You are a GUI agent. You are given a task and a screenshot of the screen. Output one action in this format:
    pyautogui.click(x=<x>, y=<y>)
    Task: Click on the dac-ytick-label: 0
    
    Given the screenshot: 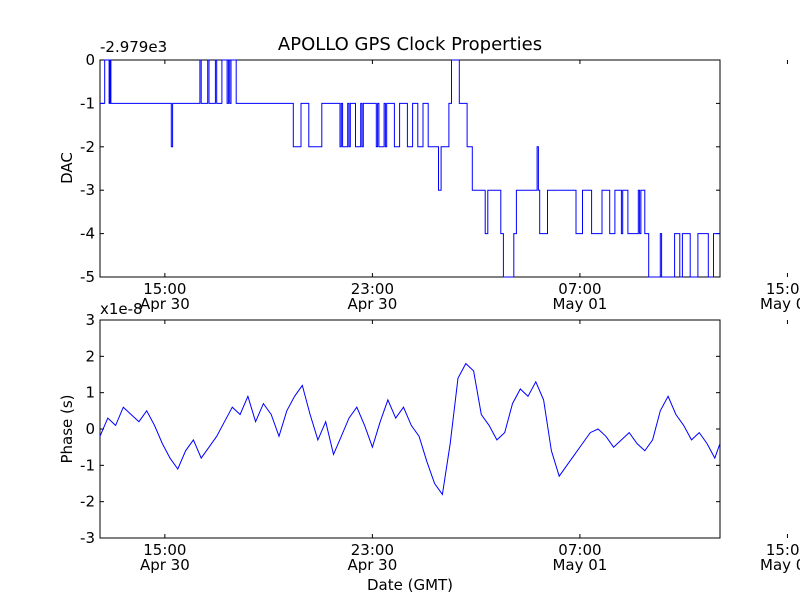 What is the action you would take?
    pyautogui.click(x=90, y=60)
    